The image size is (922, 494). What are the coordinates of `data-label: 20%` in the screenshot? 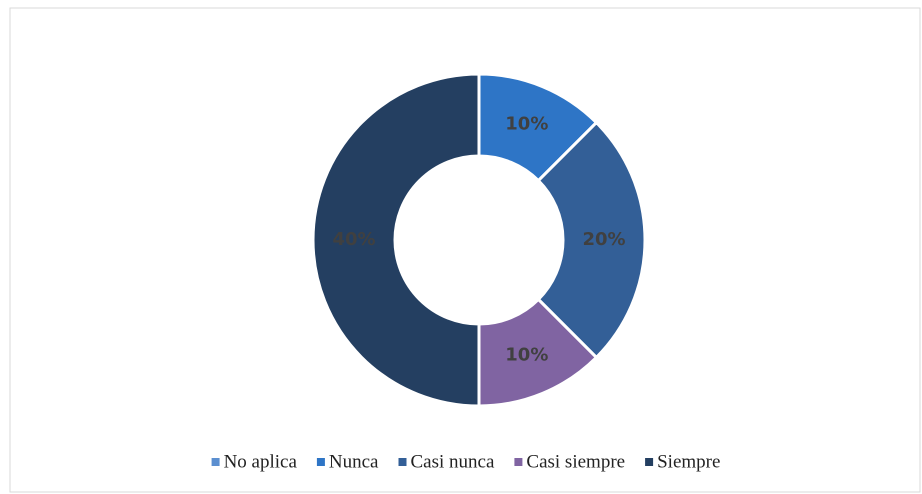 It's located at (603, 239).